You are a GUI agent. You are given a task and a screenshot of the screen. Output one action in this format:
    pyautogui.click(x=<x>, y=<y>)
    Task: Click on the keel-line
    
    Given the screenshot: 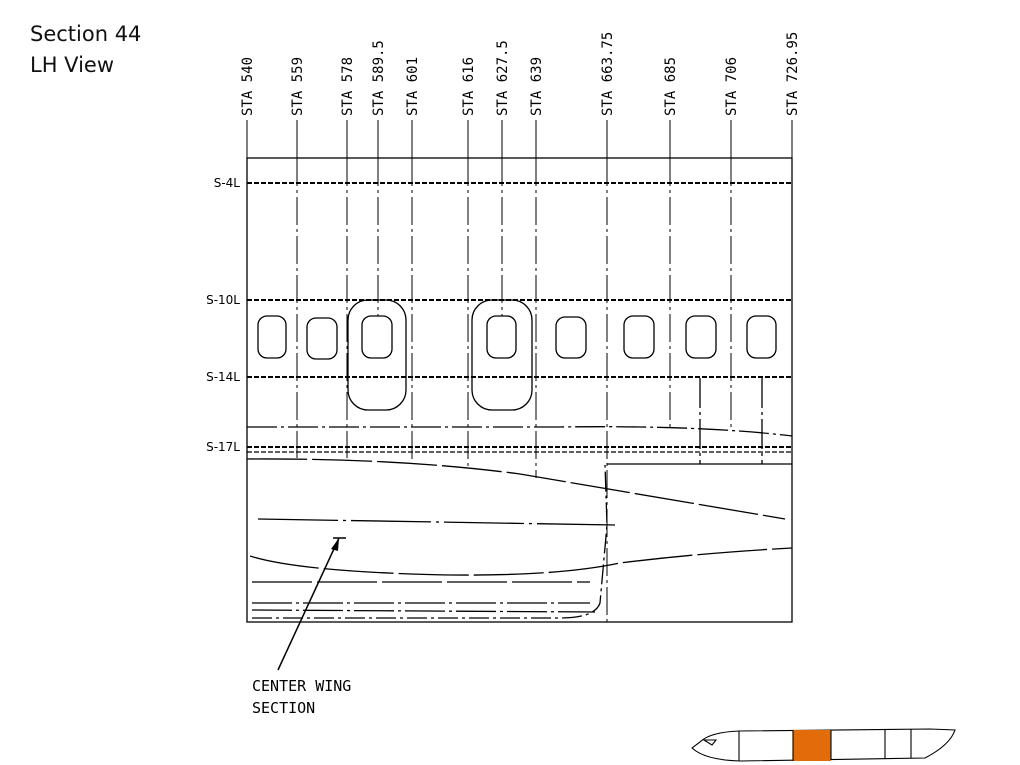 What is the action you would take?
    pyautogui.click(x=516, y=489)
    